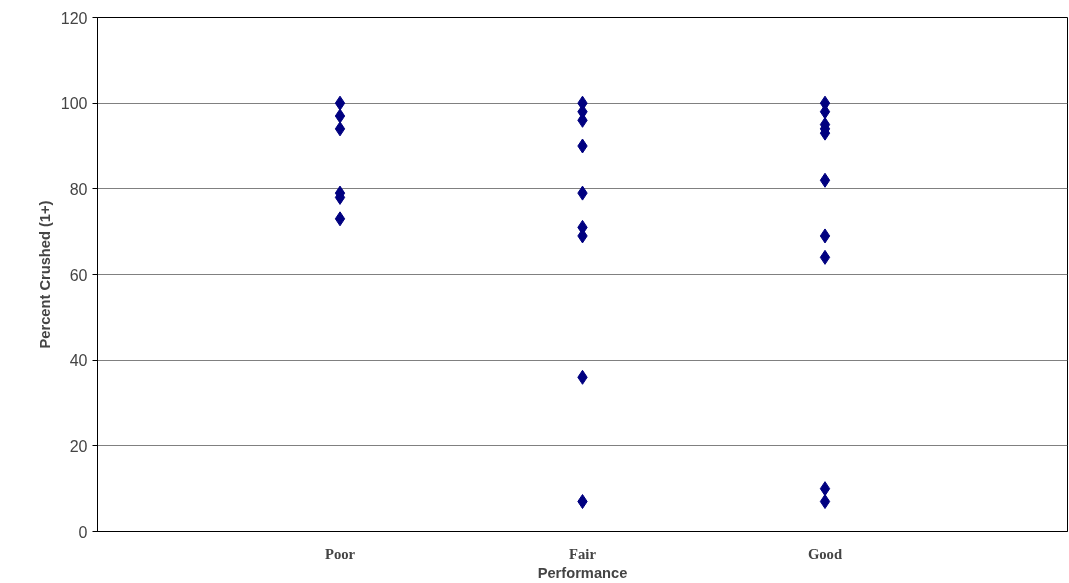 The height and width of the screenshot is (583, 1069). Describe the element at coordinates (83, 532) in the screenshot. I see `y-tick-label: 0` at that location.